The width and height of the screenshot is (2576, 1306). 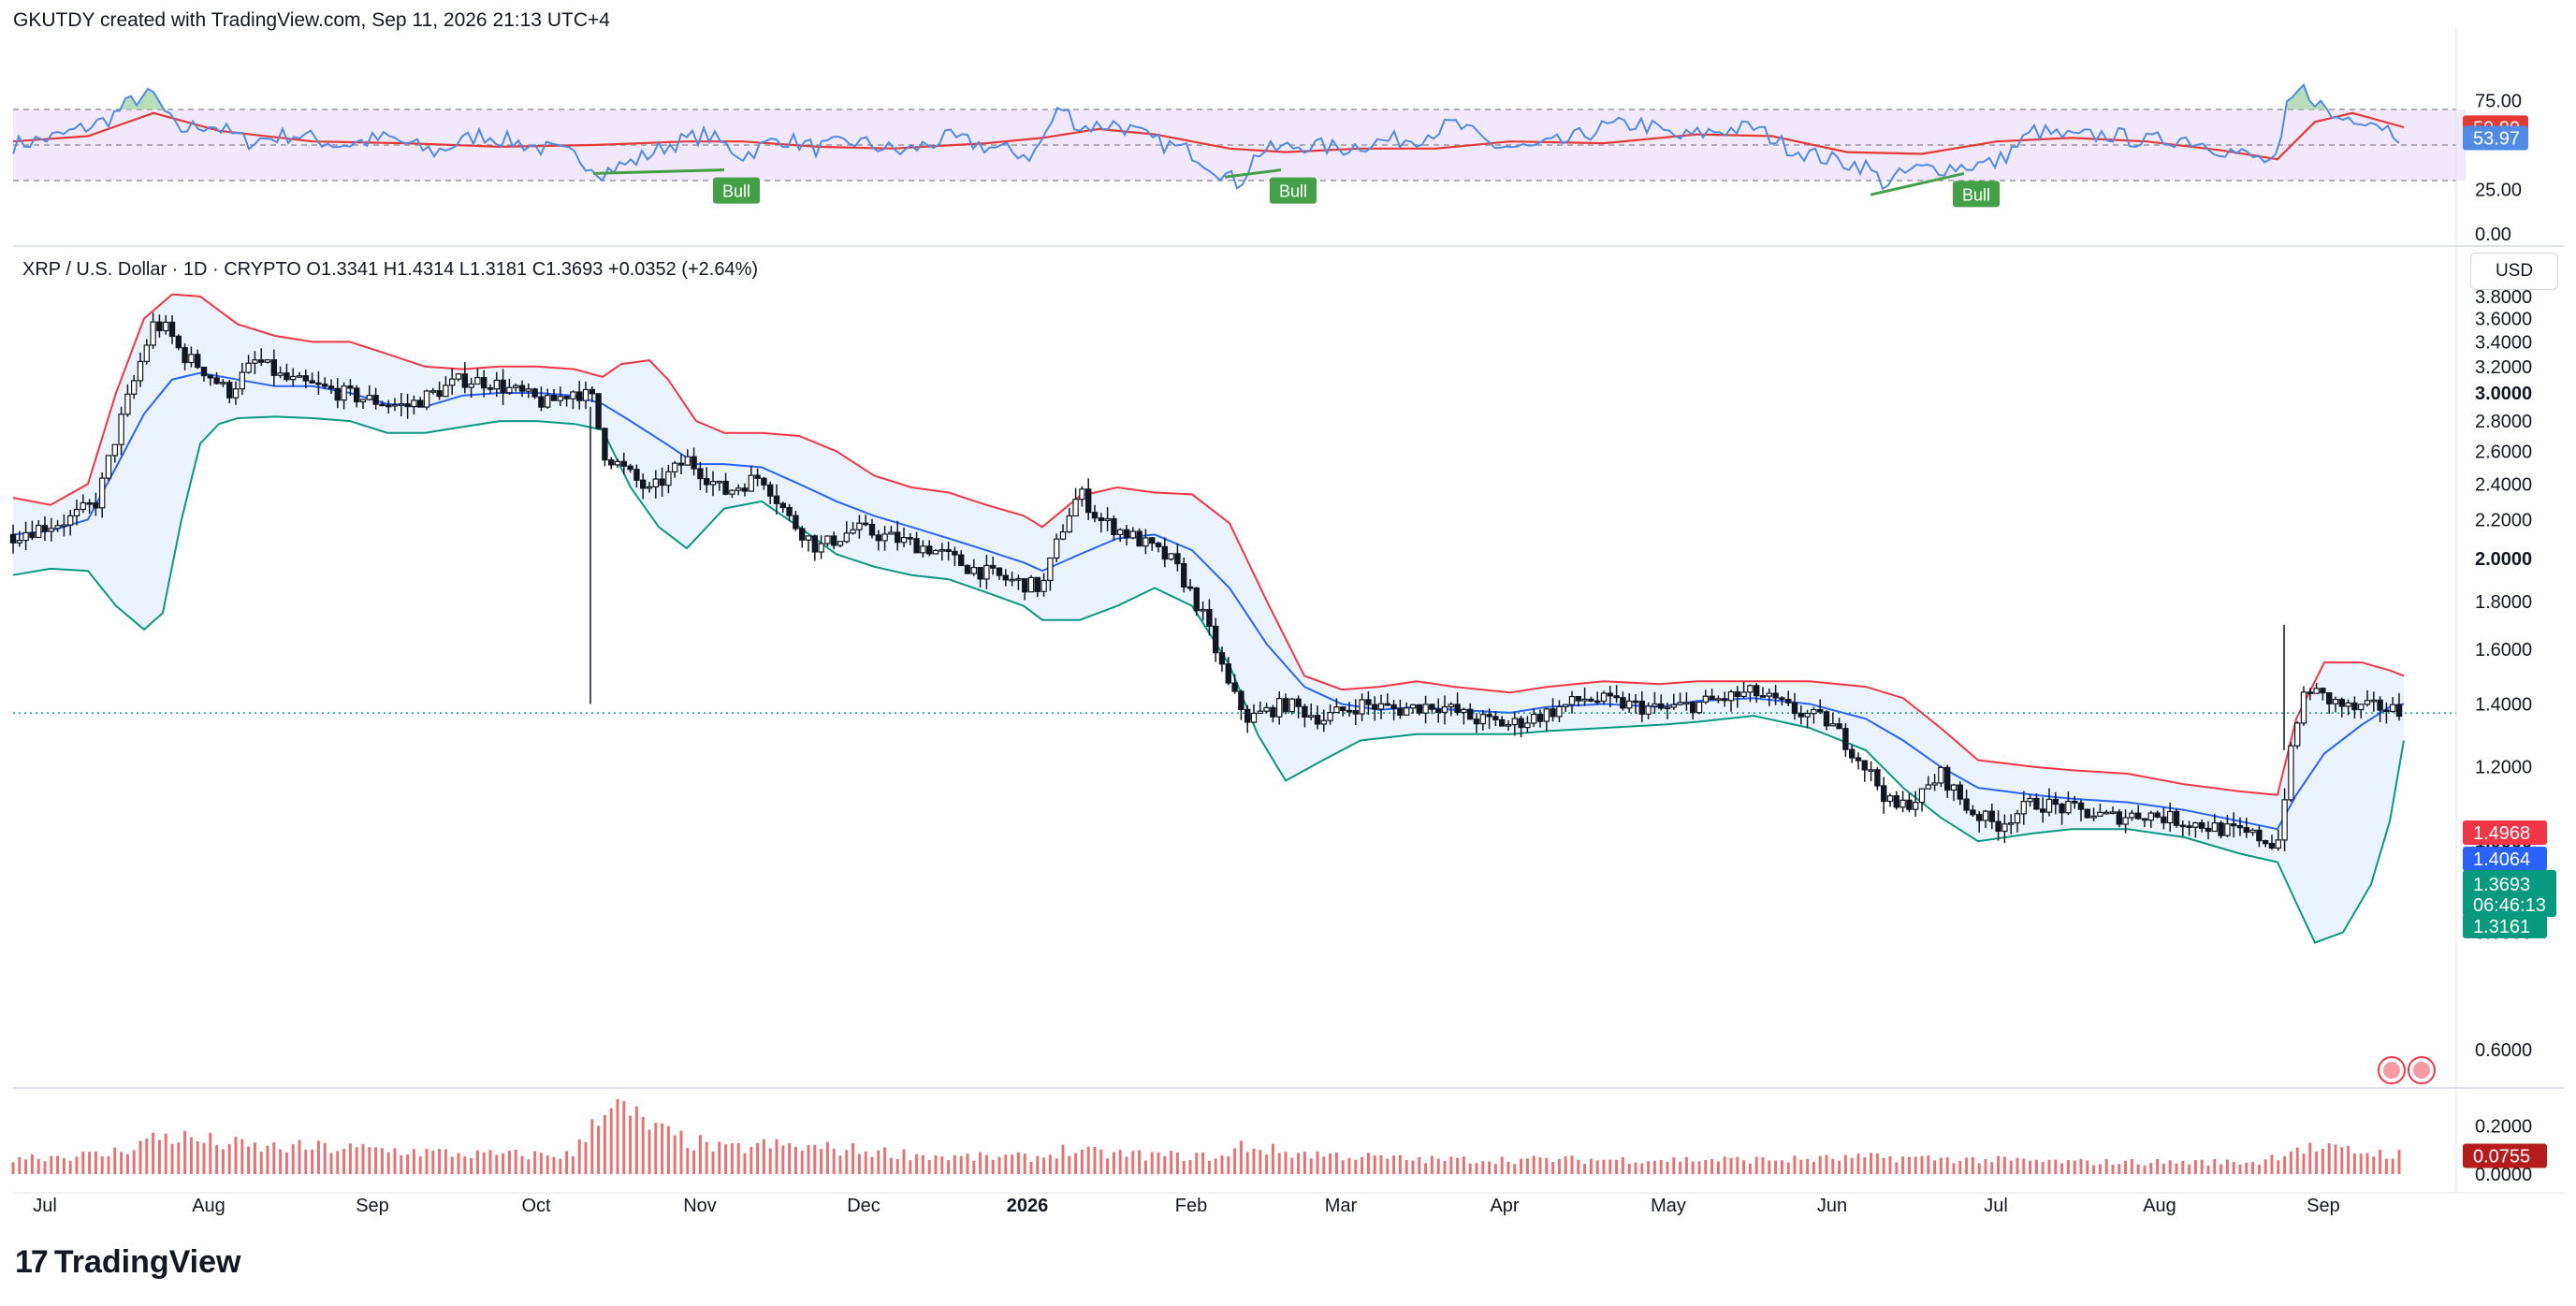 What do you see at coordinates (1504, 1206) in the screenshot?
I see `time-axis-label: Apr` at bounding box center [1504, 1206].